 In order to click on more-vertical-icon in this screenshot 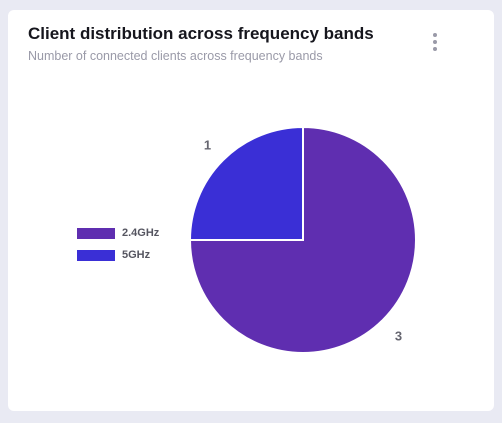, I will do `click(435, 42)`.